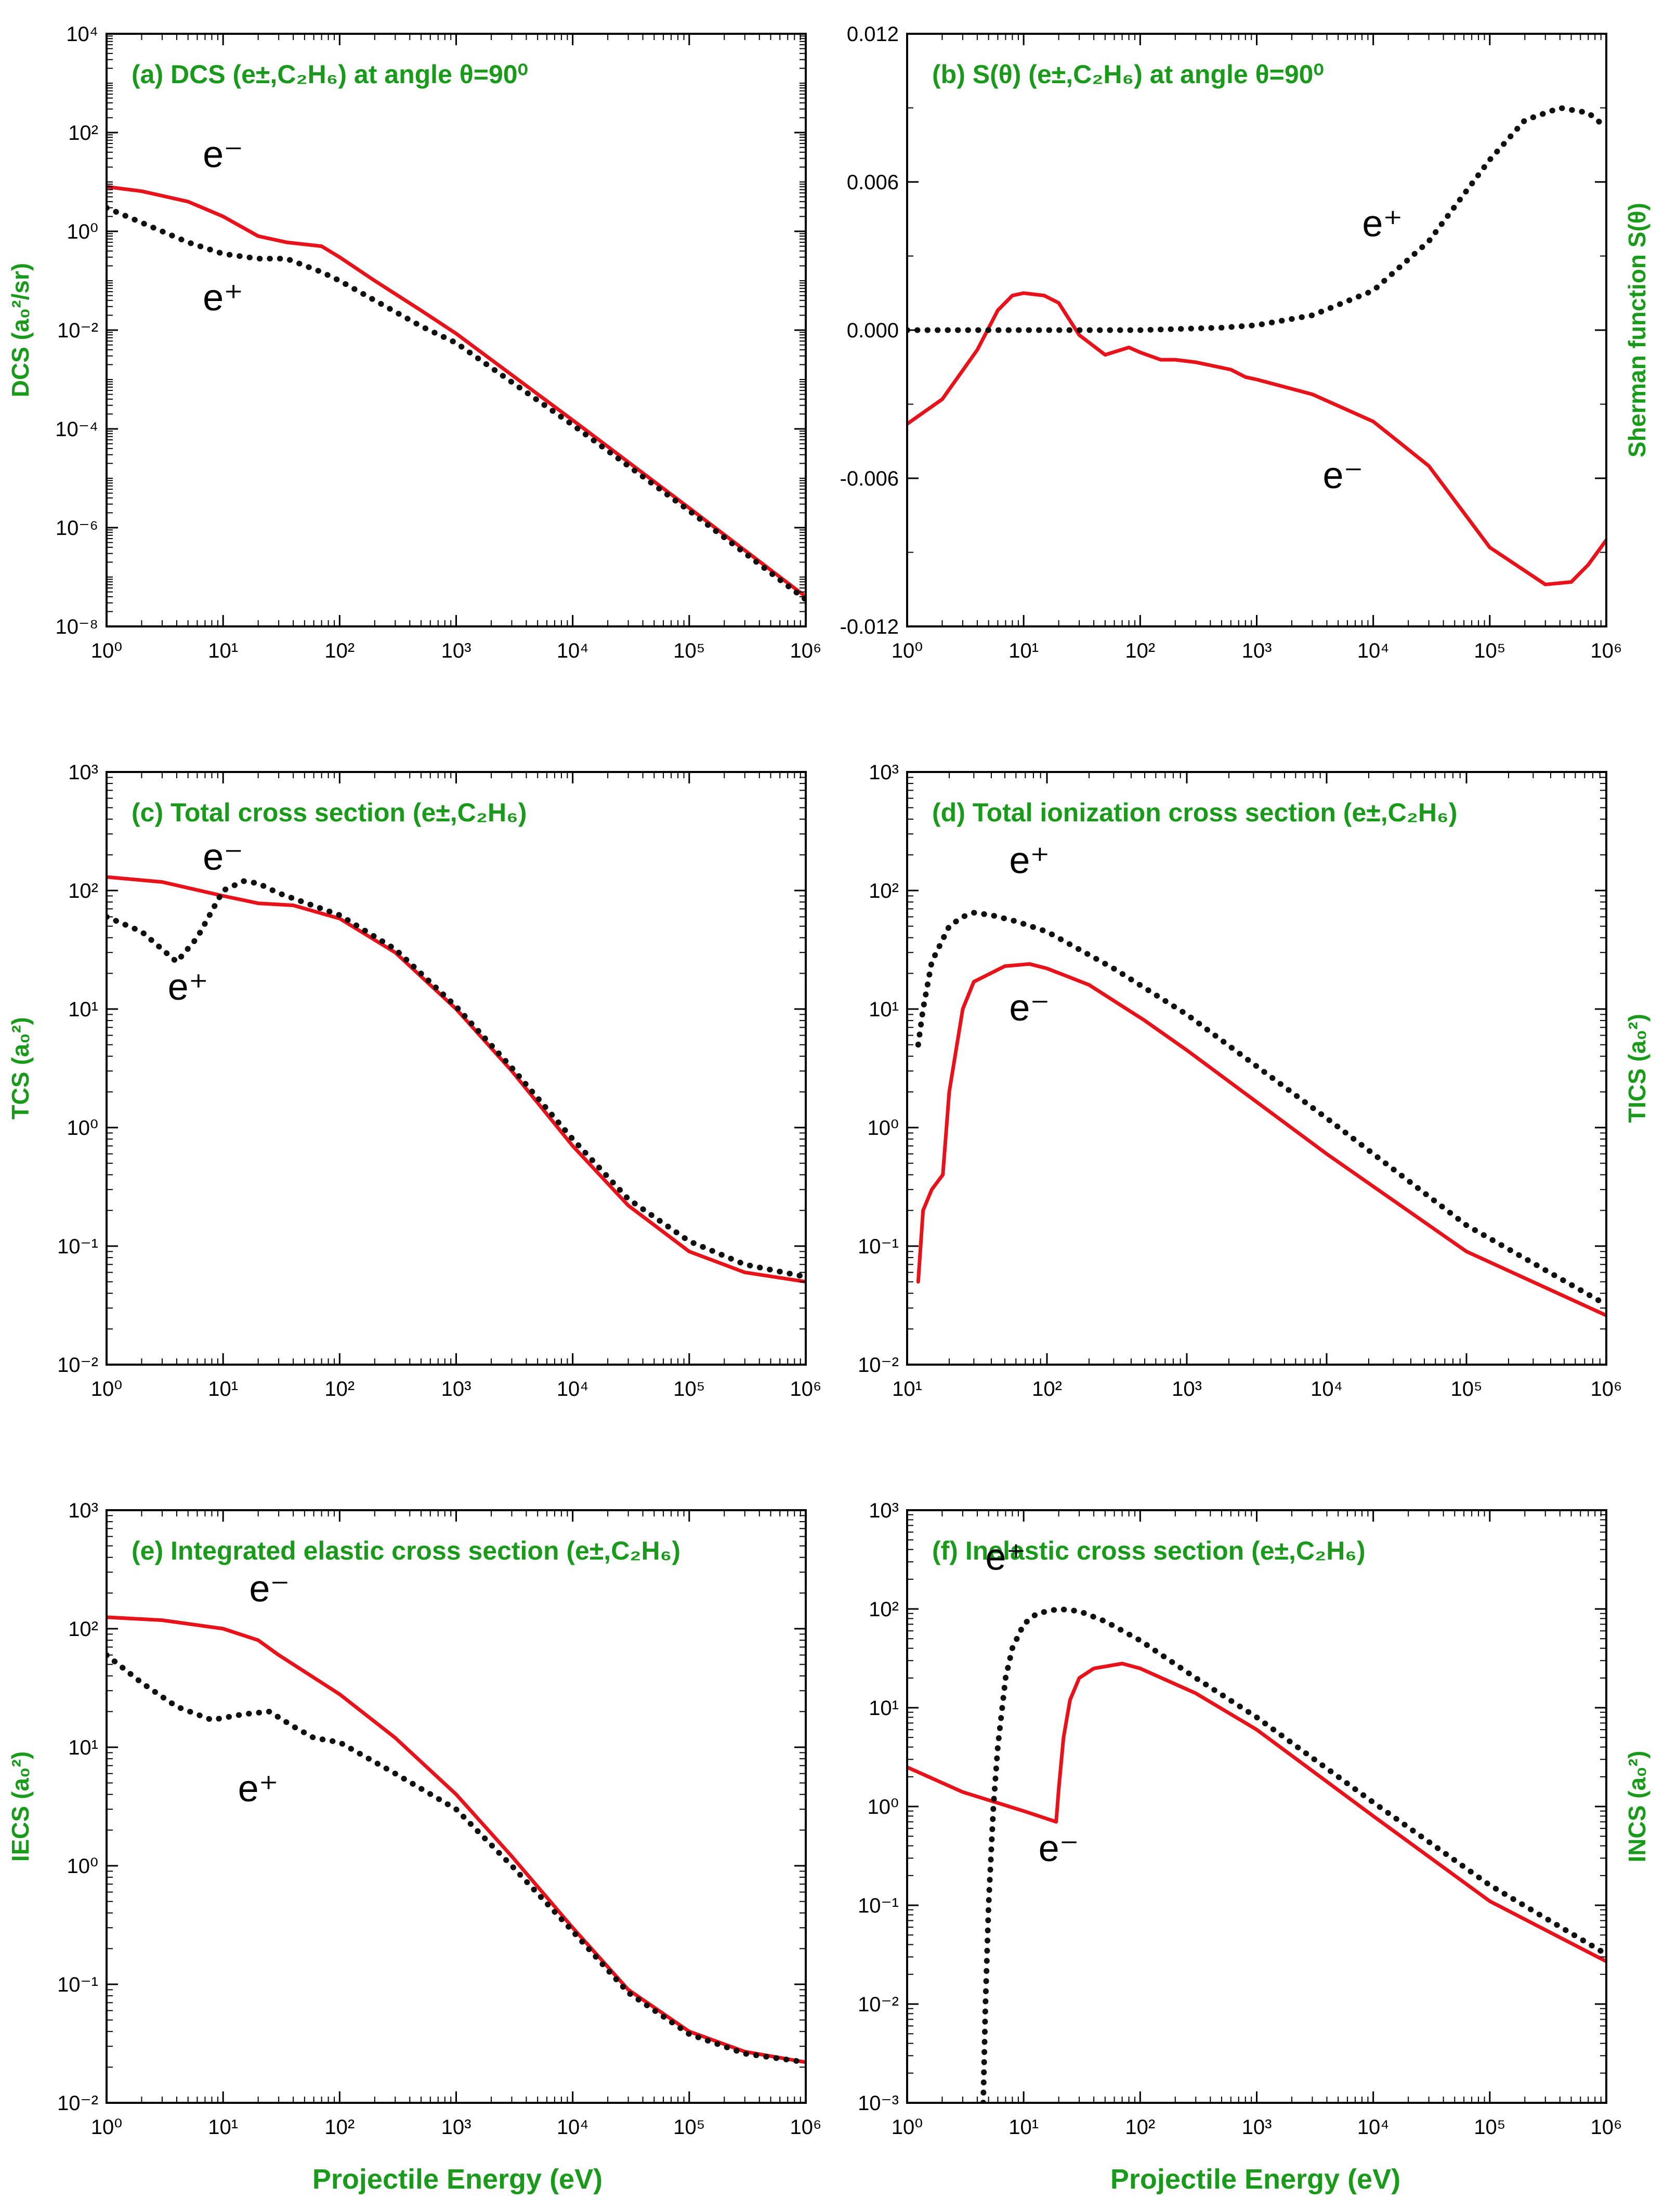 This screenshot has width=1677, height=2212. What do you see at coordinates (873, 35) in the screenshot?
I see `y-tick-label: 0.012` at bounding box center [873, 35].